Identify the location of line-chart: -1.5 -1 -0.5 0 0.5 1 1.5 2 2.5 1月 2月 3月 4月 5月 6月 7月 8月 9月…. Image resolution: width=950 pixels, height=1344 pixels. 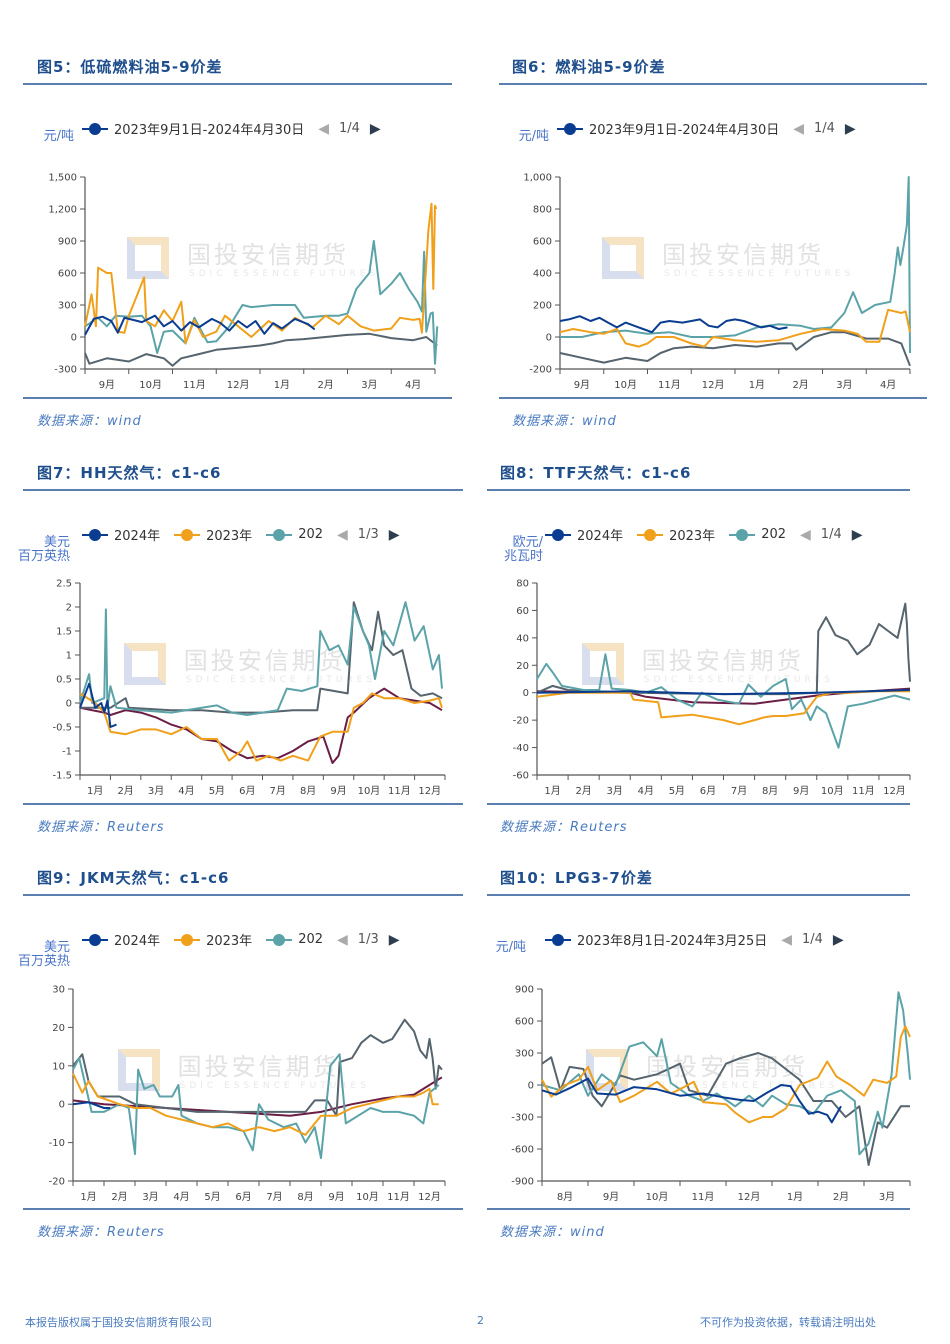
(249, 688).